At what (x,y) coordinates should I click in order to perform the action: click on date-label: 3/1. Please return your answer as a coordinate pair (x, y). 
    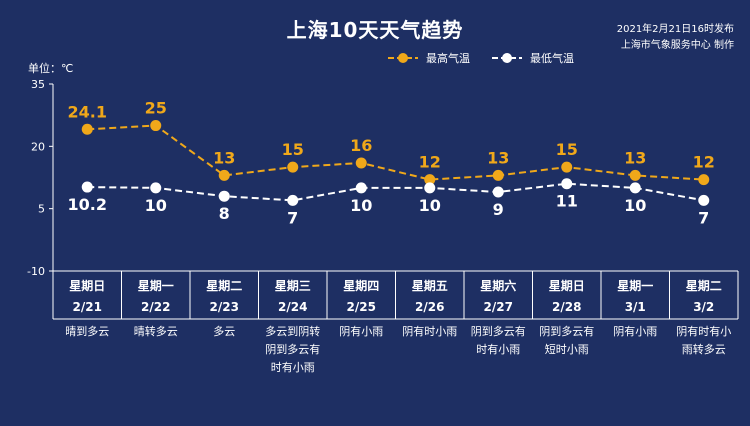
    Looking at the image, I should click on (635, 307).